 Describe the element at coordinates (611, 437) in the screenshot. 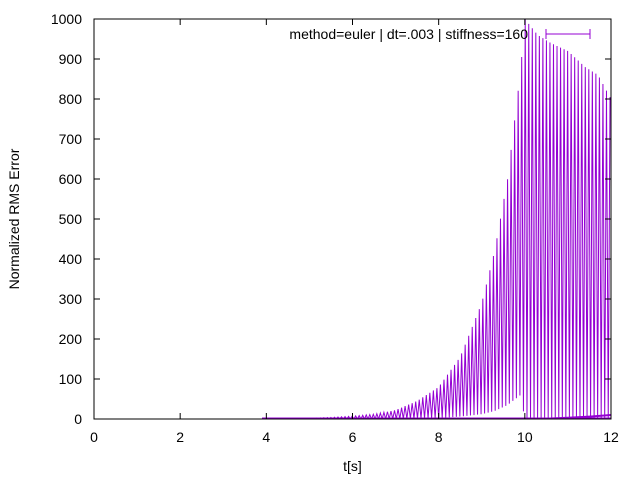

I see `x-tick-label: 12` at that location.